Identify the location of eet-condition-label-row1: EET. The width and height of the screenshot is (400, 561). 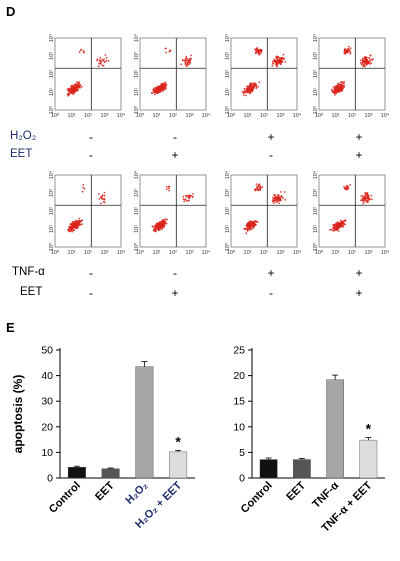
(21, 154).